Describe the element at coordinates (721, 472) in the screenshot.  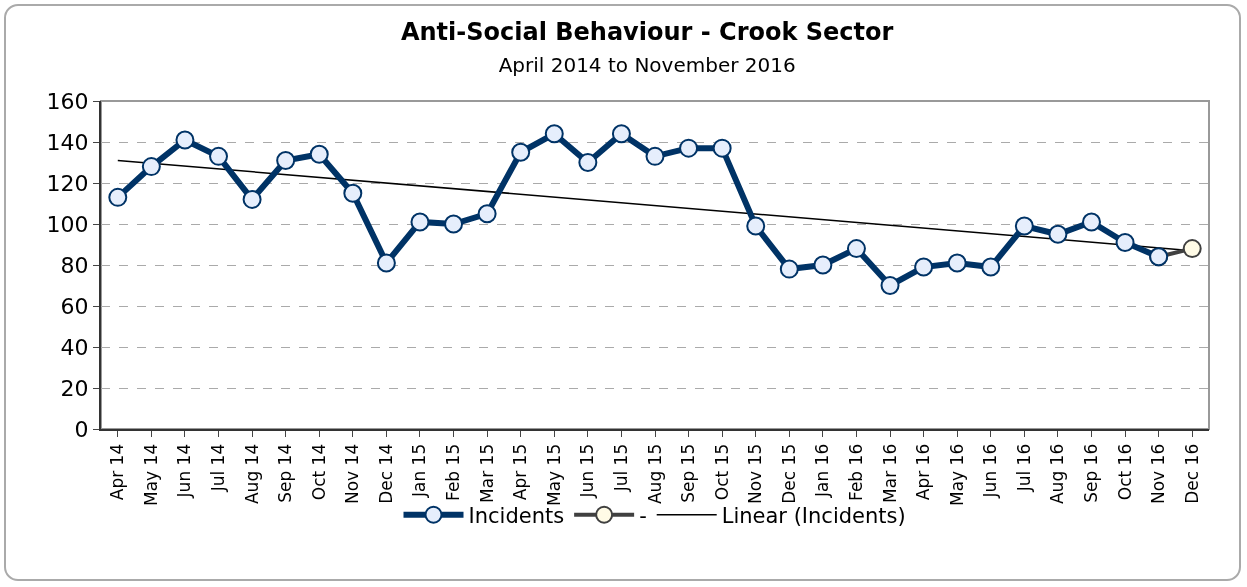
I see `x-tick-label: Oct 15` at that location.